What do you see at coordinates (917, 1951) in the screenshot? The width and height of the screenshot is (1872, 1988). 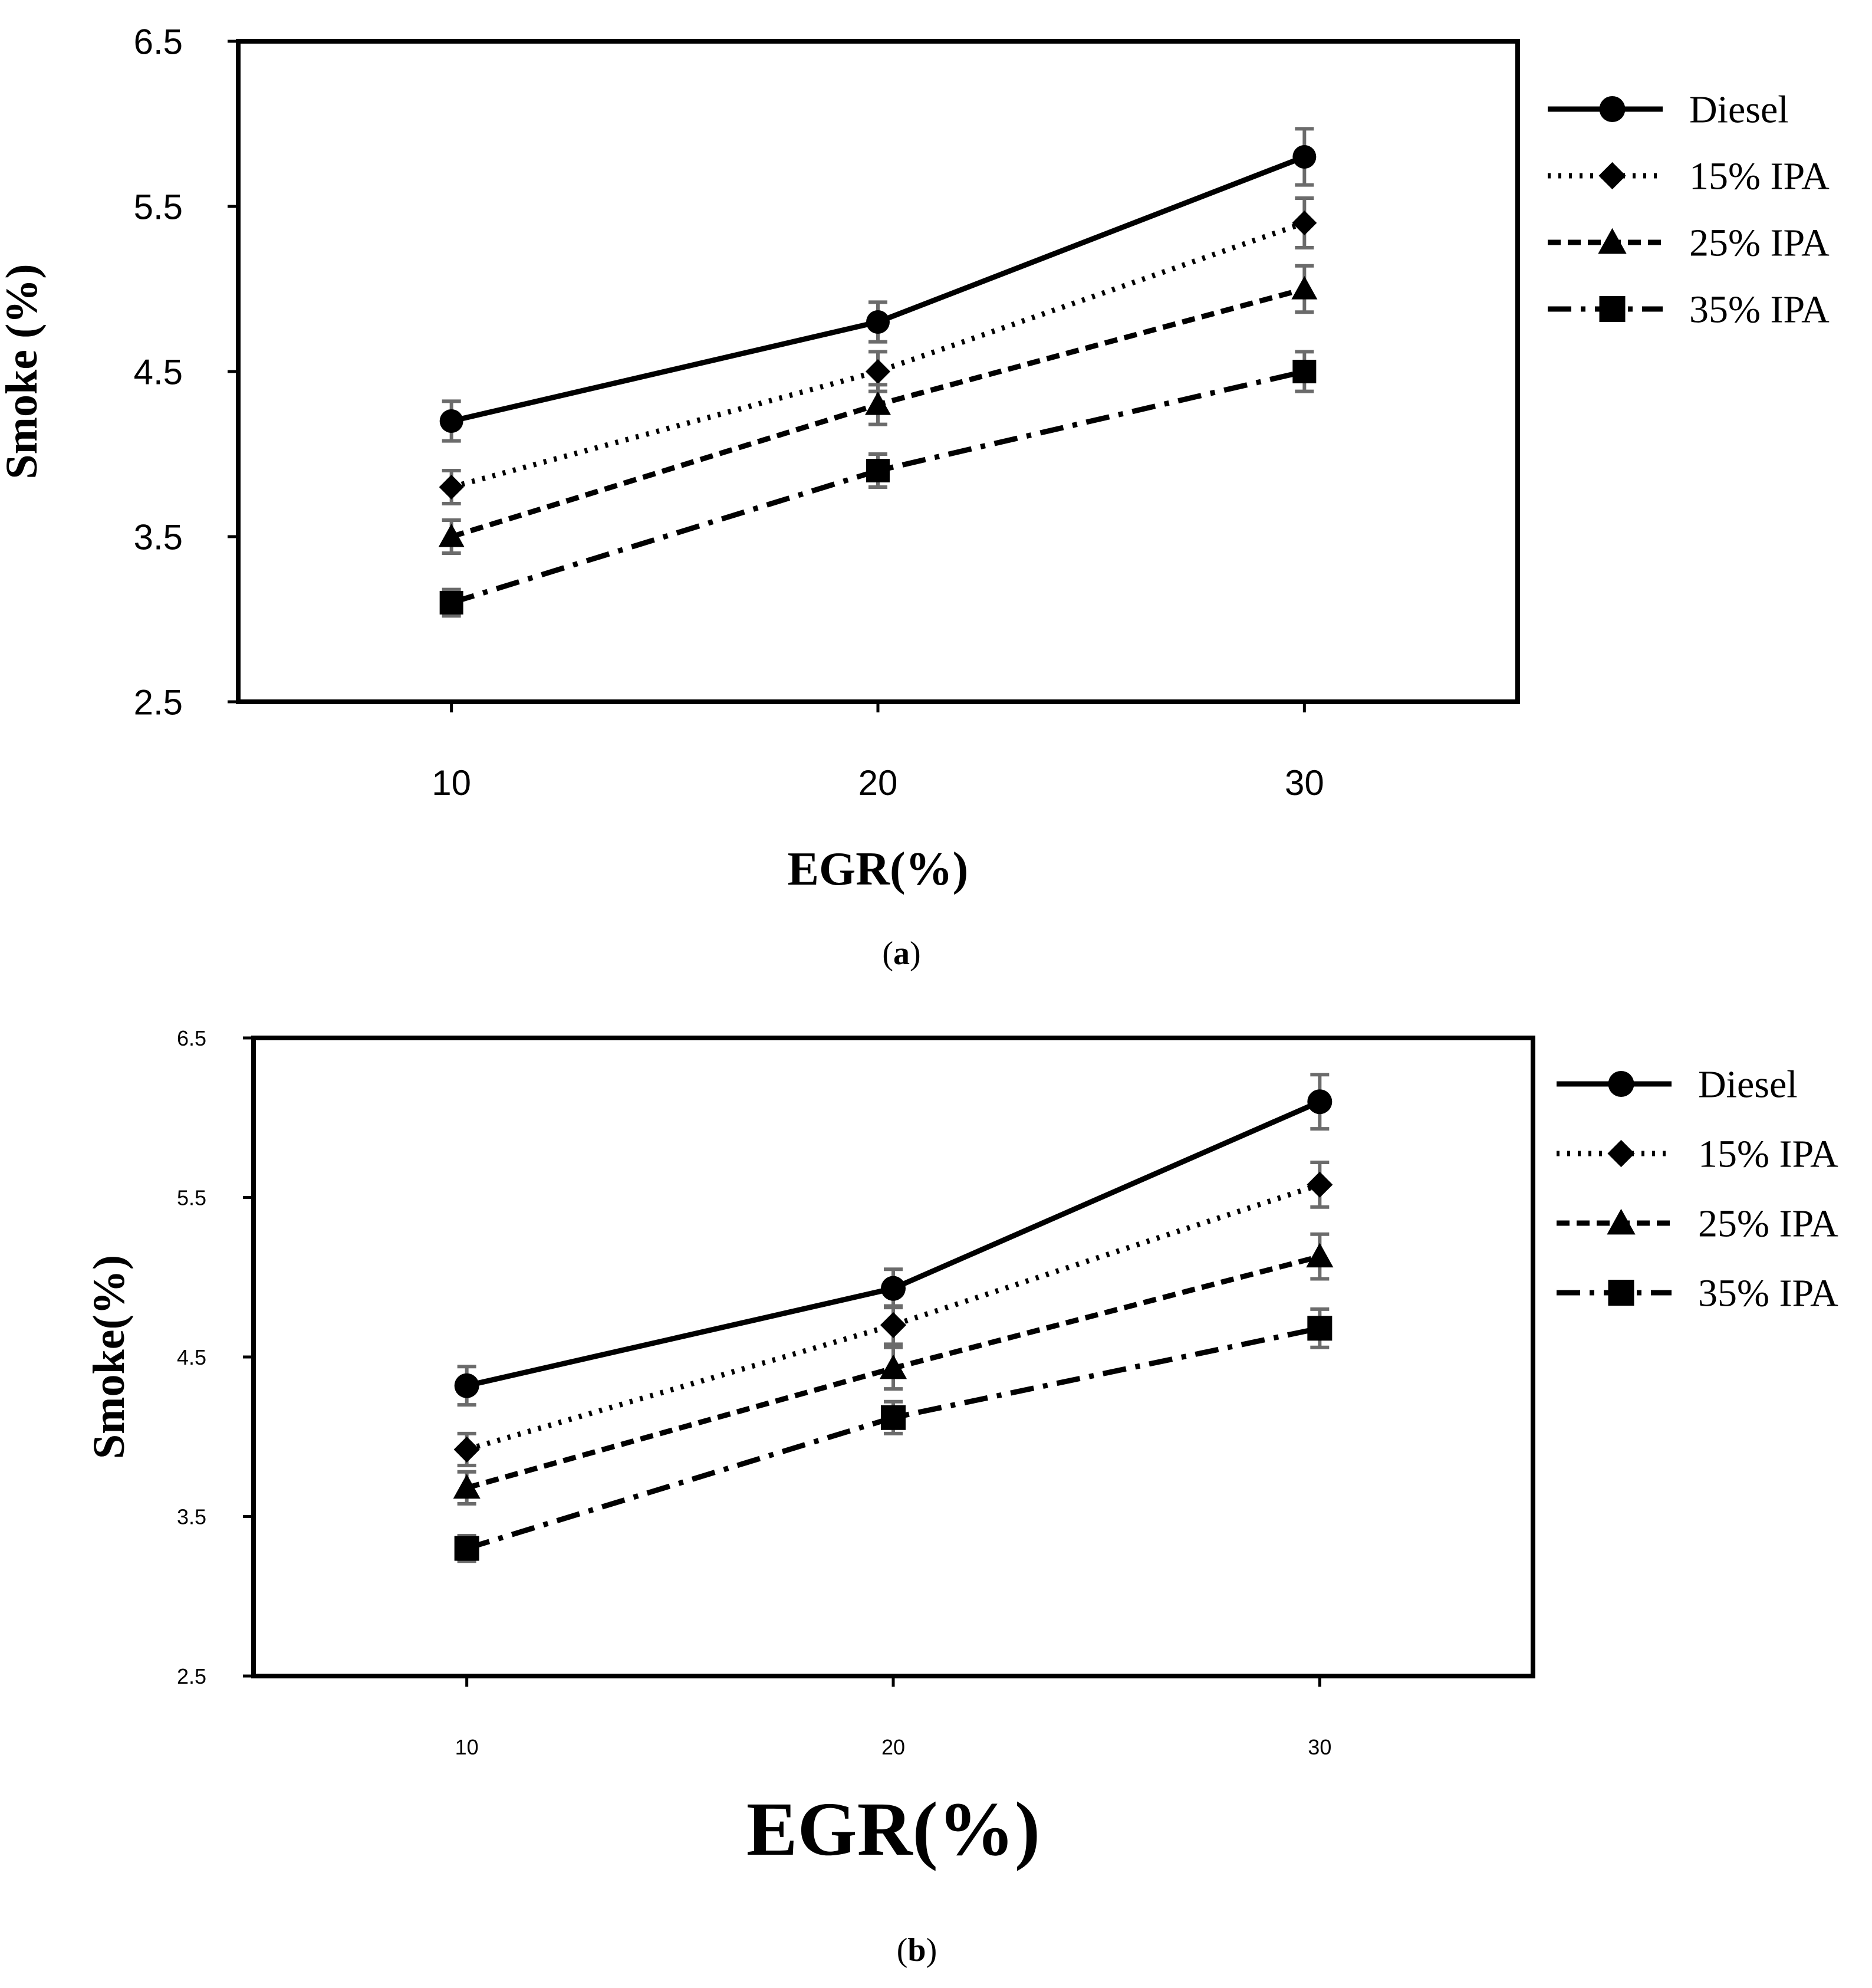 I see `panel-caption: (b)` at bounding box center [917, 1951].